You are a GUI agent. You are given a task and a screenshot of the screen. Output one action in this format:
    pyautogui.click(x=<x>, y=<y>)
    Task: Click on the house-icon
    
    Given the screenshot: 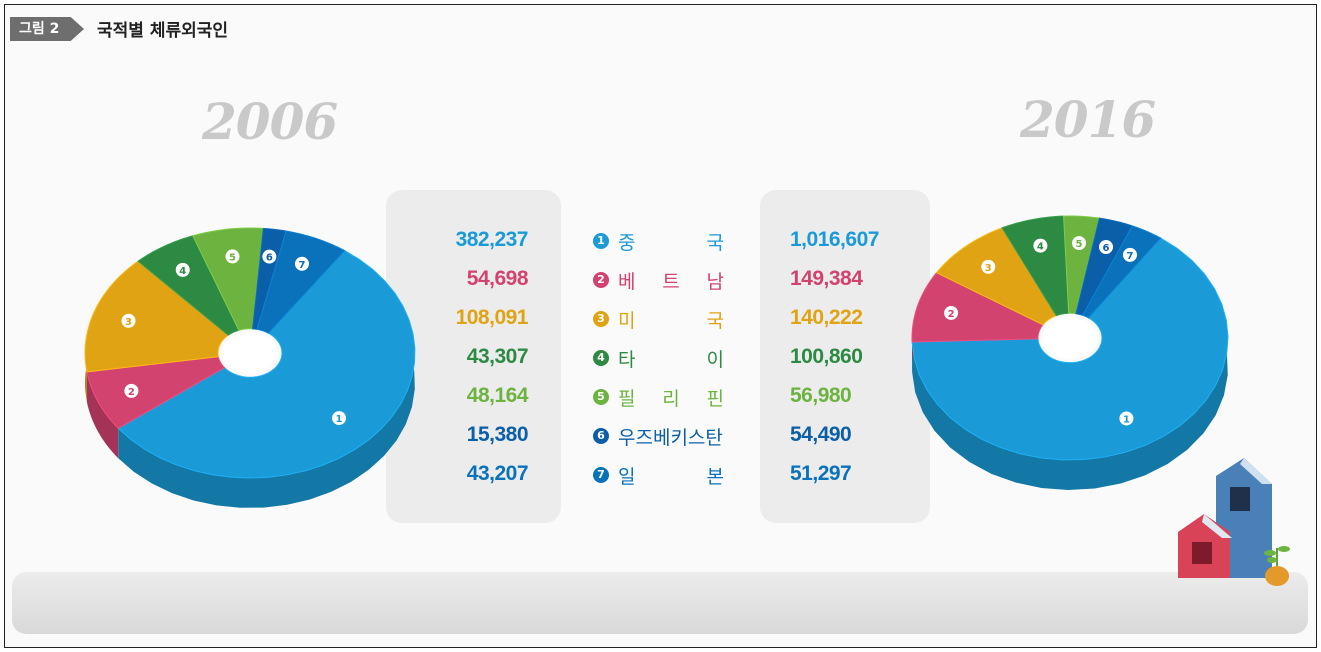 What is the action you would take?
    pyautogui.click(x=1234, y=522)
    